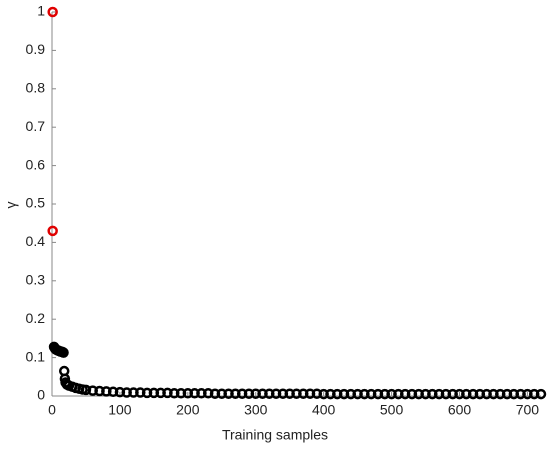 The width and height of the screenshot is (550, 450). I want to click on y-tick-label: 1, so click(41, 11).